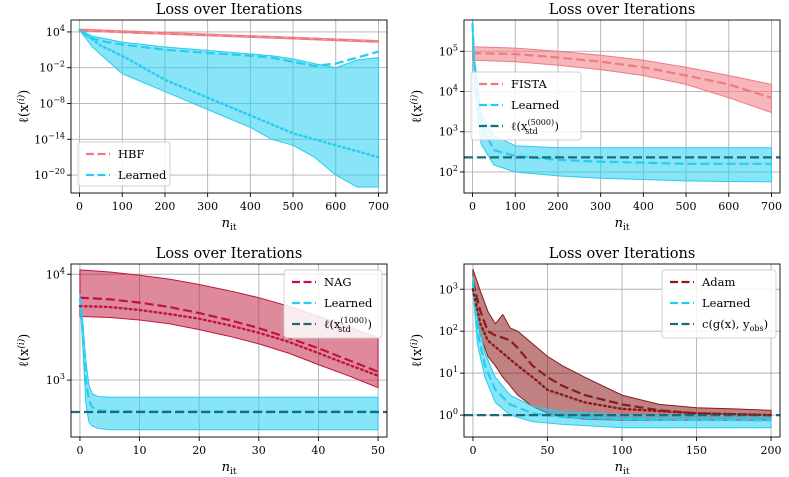 The width and height of the screenshot is (789, 477). I want to click on y-tick-label: 10⁻², so click(52, 67).